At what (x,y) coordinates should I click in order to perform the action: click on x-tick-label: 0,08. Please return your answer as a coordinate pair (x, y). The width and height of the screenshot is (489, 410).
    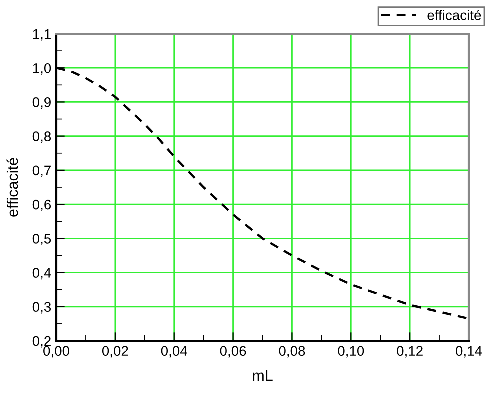
    Looking at the image, I should click on (292, 352).